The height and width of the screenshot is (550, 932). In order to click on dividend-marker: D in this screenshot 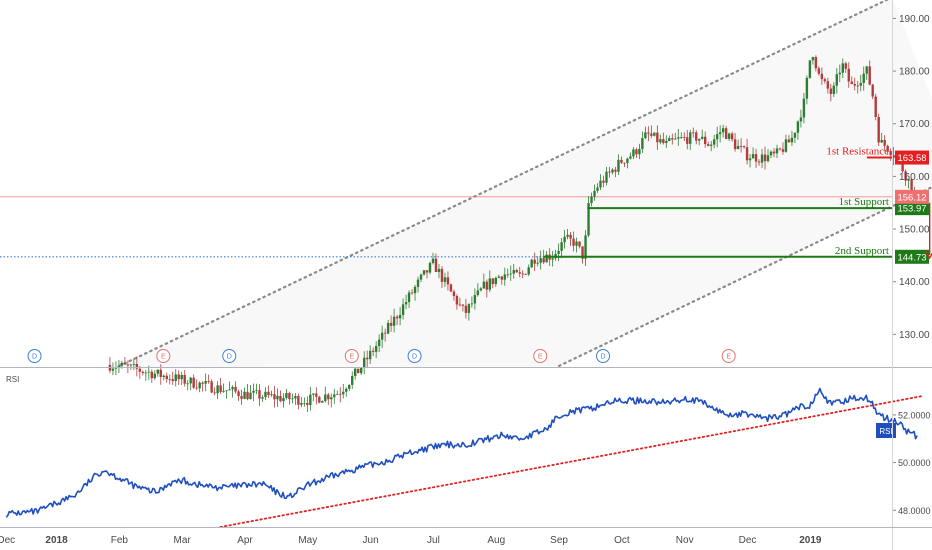, I will do `click(34, 356)`.